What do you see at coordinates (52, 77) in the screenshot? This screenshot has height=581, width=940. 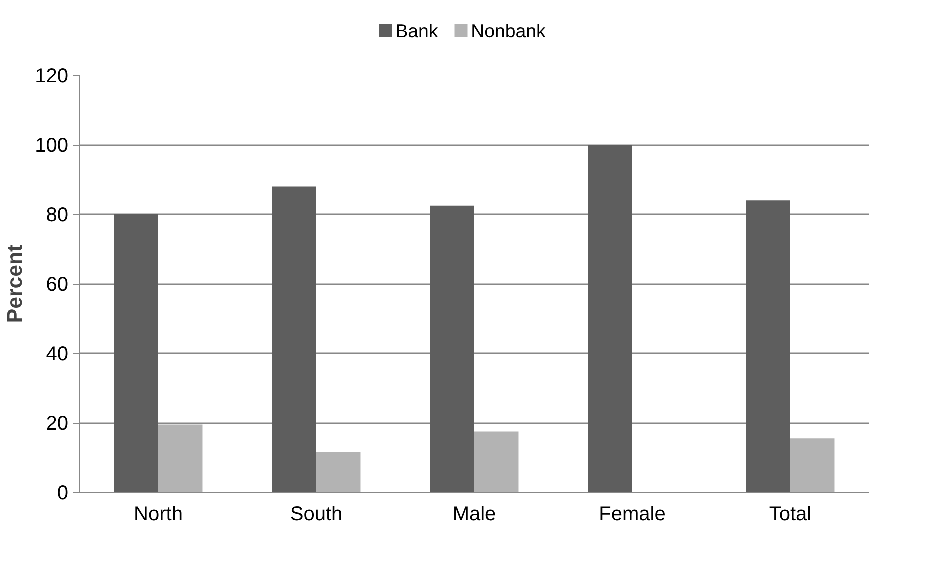 I see `y-tick-label: 120` at bounding box center [52, 77].